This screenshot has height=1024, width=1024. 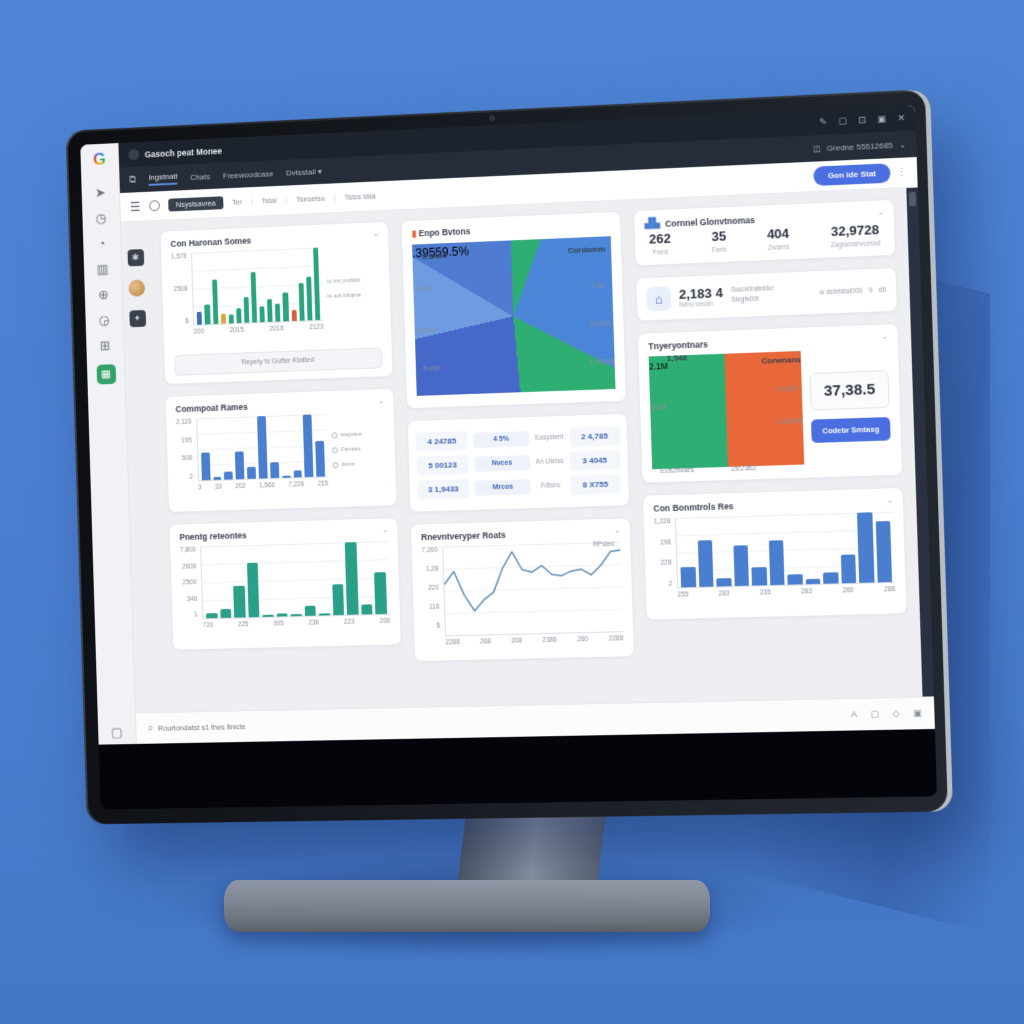 I want to click on card-title: Pnentg reteontes, so click(x=213, y=536).